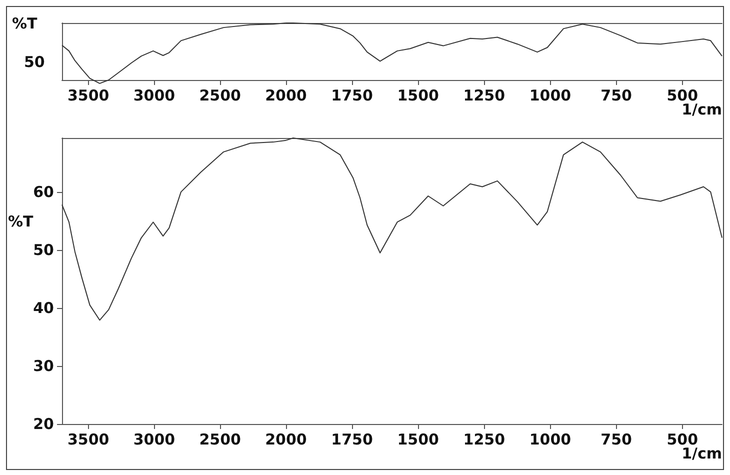 This screenshot has height=475, width=730. I want to click on y-tick-label: 50, so click(43, 249).